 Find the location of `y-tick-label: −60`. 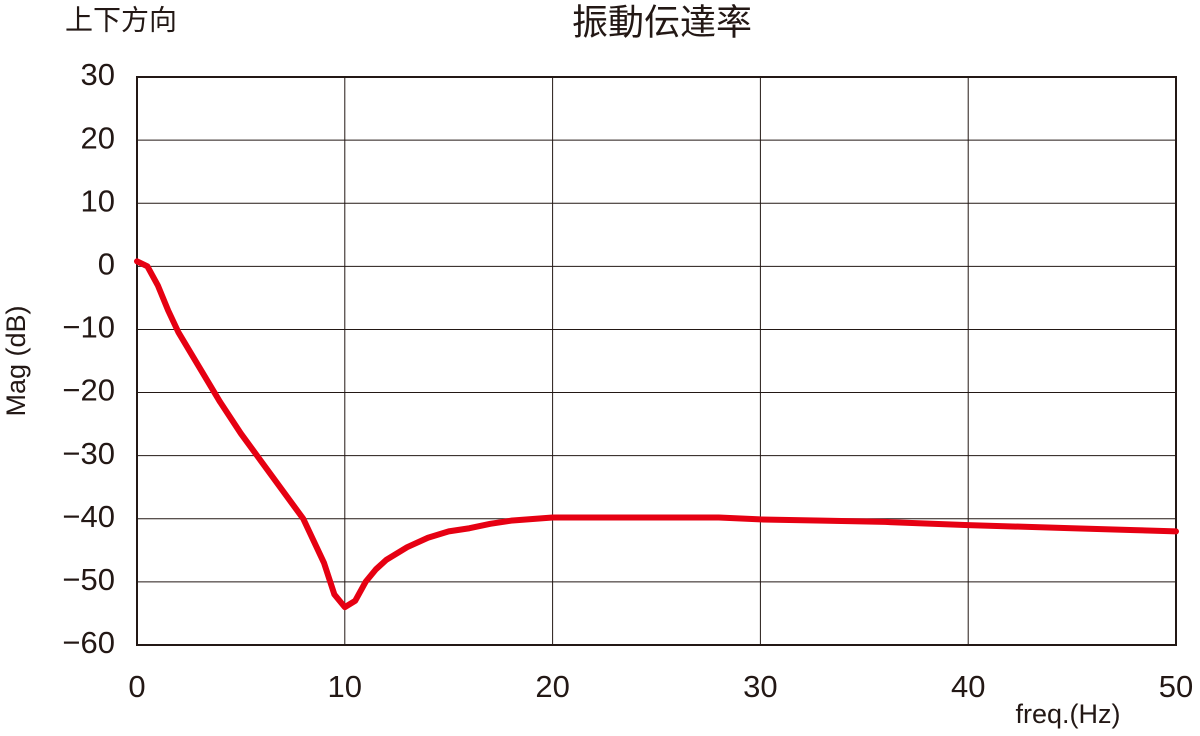

y-tick-label: −60 is located at coordinates (88, 642).